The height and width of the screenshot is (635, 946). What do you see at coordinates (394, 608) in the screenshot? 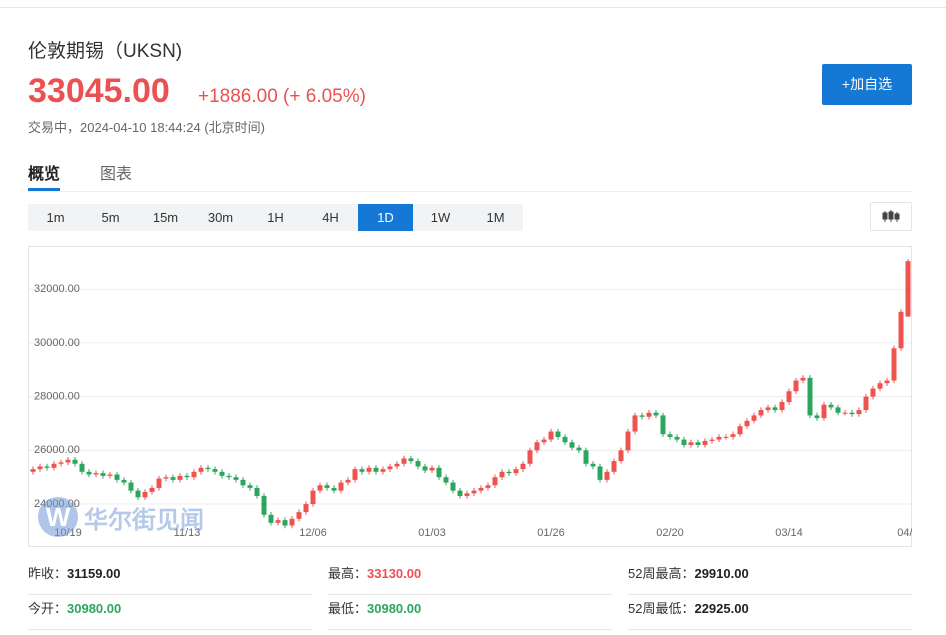
I see `stat-value: 30980.00` at bounding box center [394, 608].